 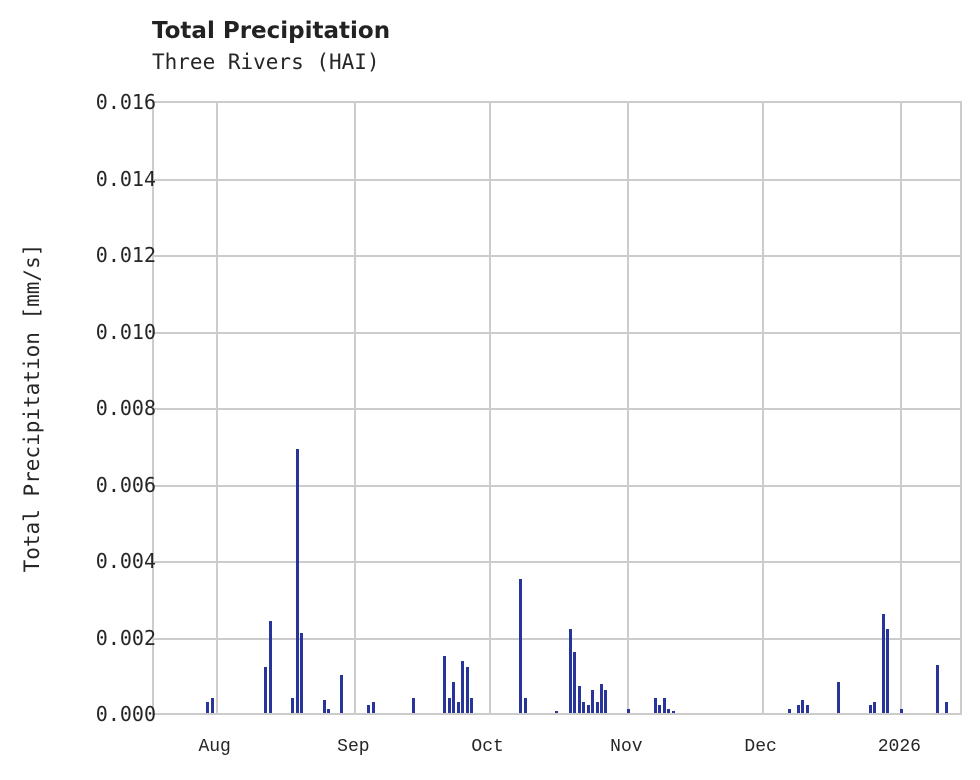 I want to click on x-tick-label: Sep, so click(x=353, y=747).